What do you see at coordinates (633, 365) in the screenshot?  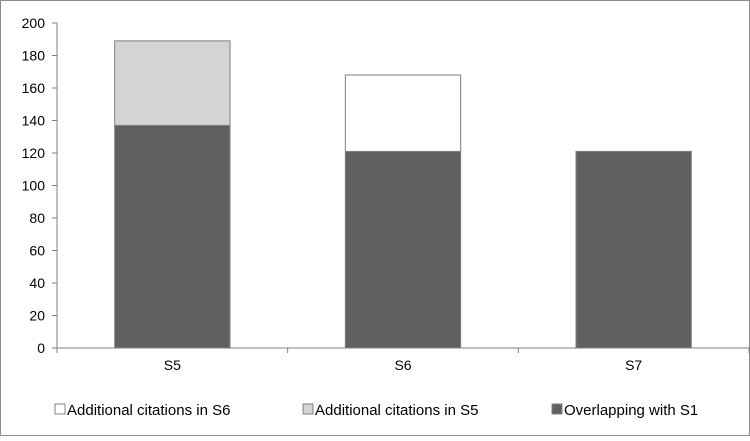 I see `x-category-label: S7` at bounding box center [633, 365].